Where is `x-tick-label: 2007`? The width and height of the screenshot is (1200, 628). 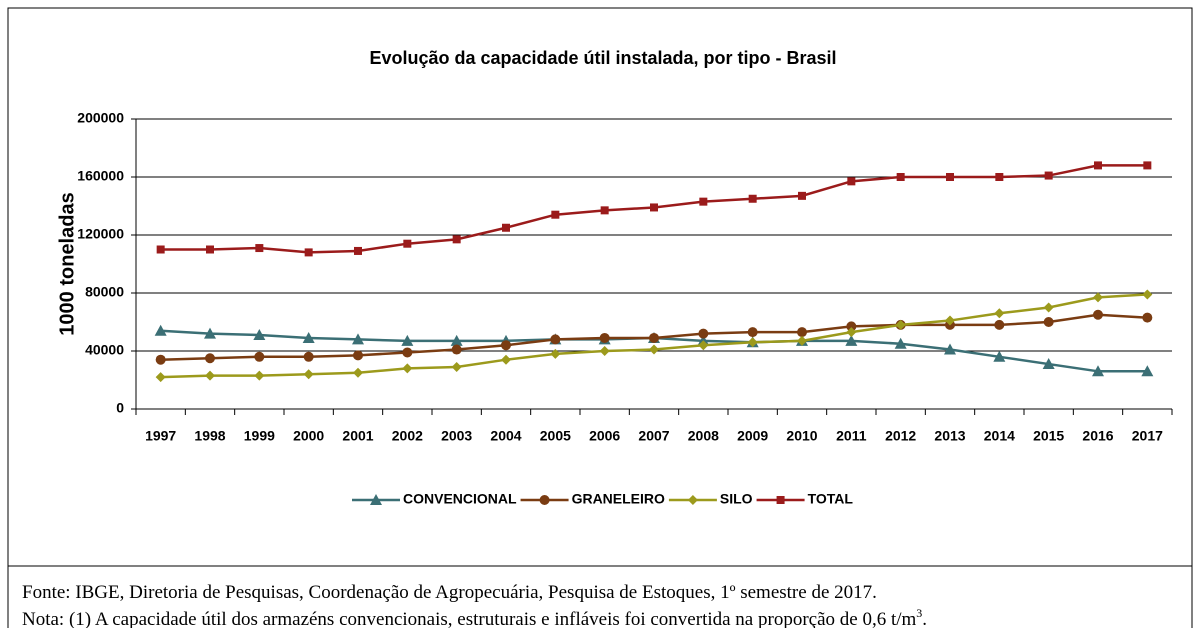 x-tick-label: 2007 is located at coordinates (653, 436).